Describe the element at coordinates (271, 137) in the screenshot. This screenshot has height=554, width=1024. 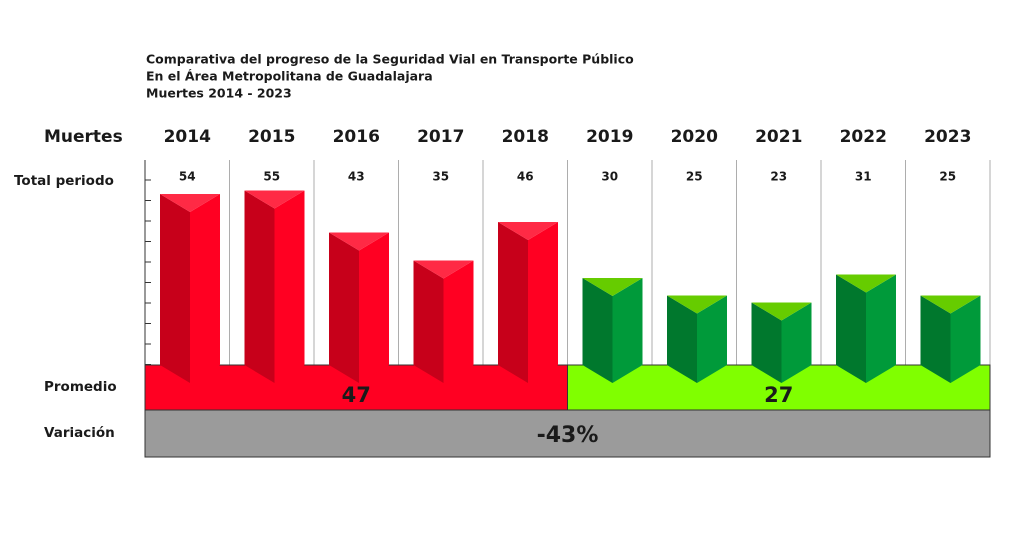
I see `x-tick-label: 2015` at that location.